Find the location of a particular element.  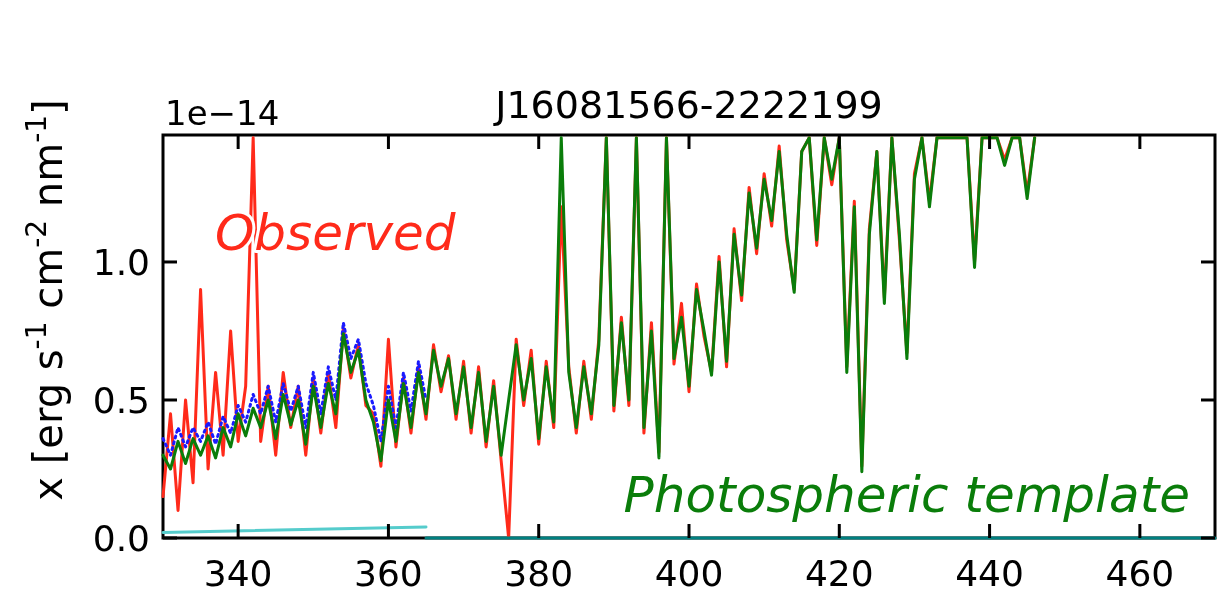

y-tick-label: 1.0 is located at coordinates (121, 262).